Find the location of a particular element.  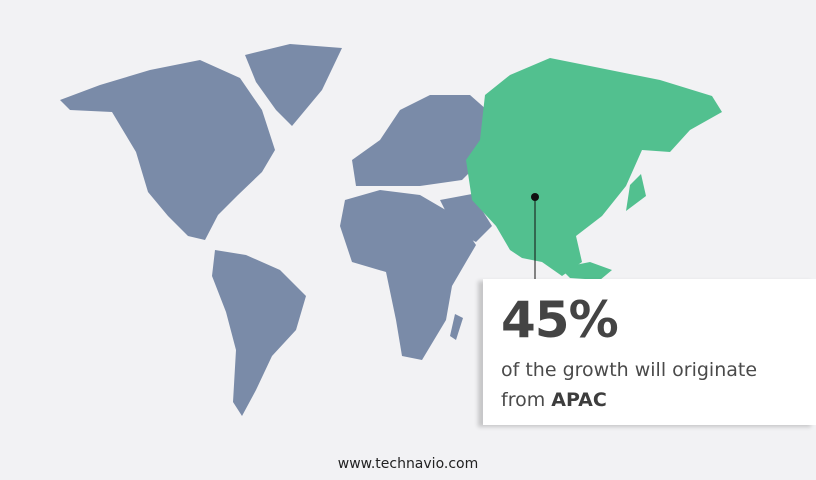

region-europe is located at coordinates (419, 140).